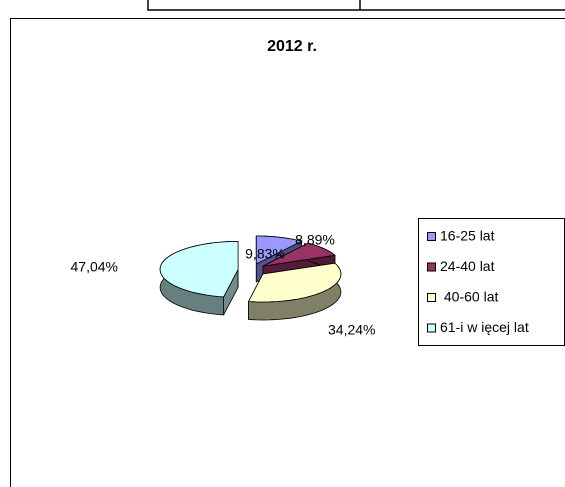 This screenshot has height=487, width=565. I want to click on value-label: 47,04%, so click(94, 267).